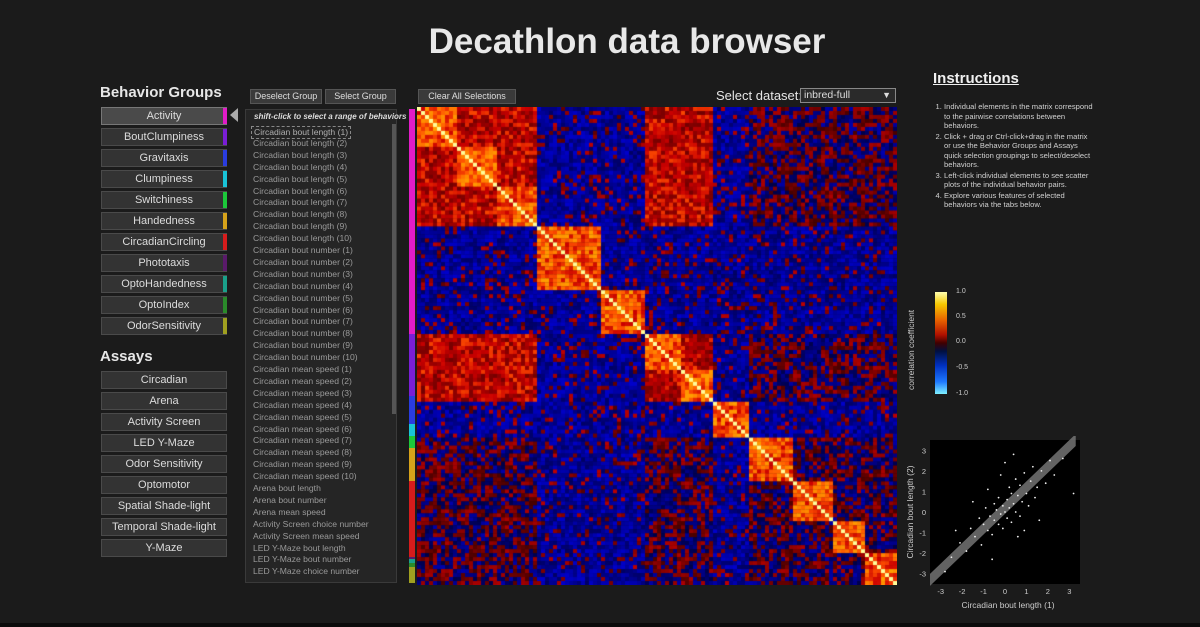 The height and width of the screenshot is (627, 1200). I want to click on behavior-list-item: Arena mean speed, so click(289, 511).